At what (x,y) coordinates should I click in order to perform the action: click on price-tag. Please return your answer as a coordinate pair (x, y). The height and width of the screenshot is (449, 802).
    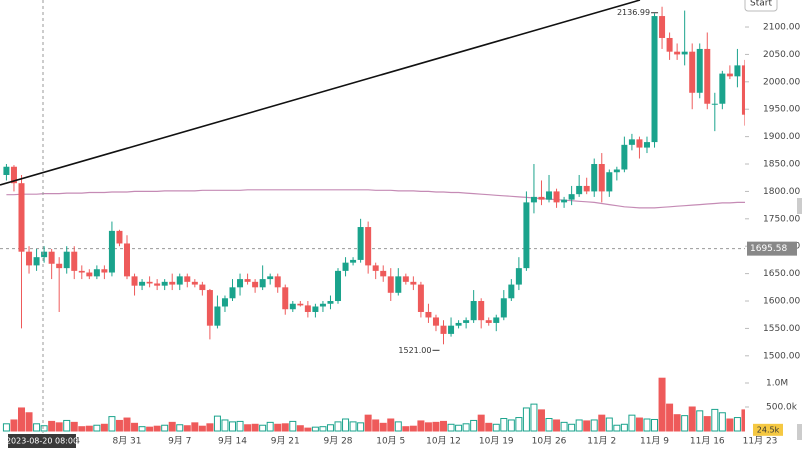
    Looking at the image, I should click on (772, 248).